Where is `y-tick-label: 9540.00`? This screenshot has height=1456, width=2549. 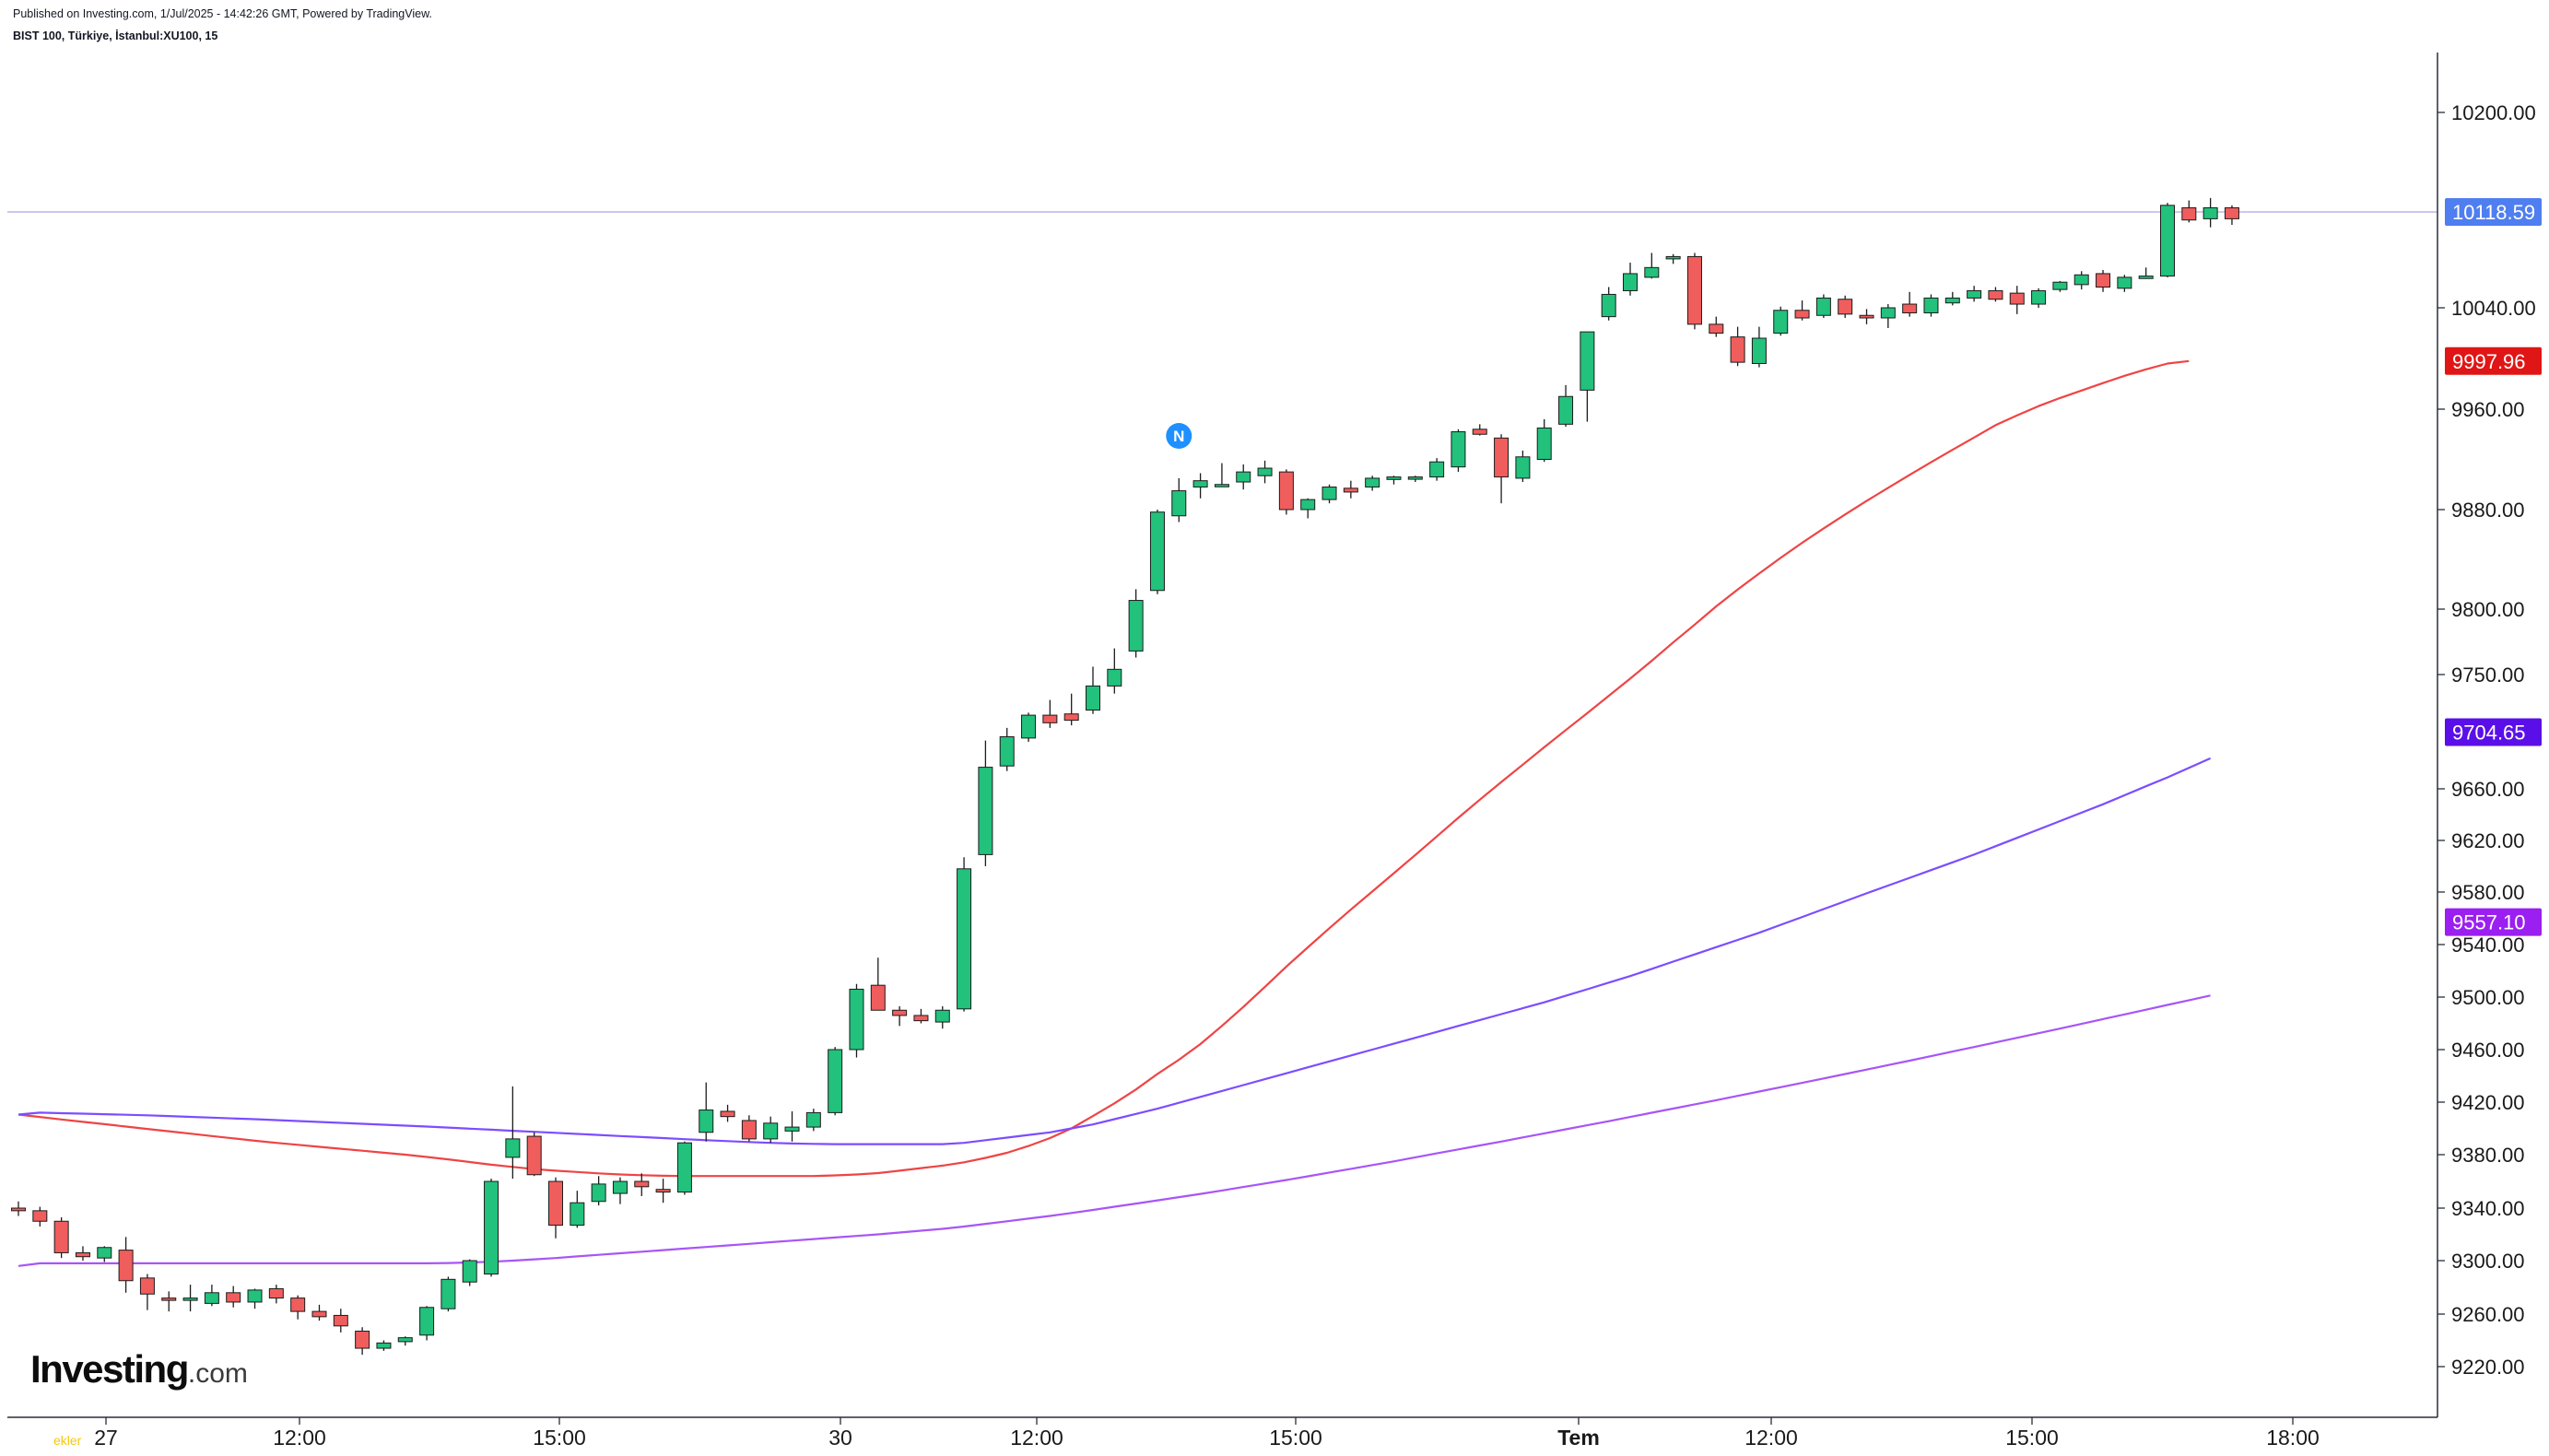 y-tick-label: 9540.00 is located at coordinates (2488, 945).